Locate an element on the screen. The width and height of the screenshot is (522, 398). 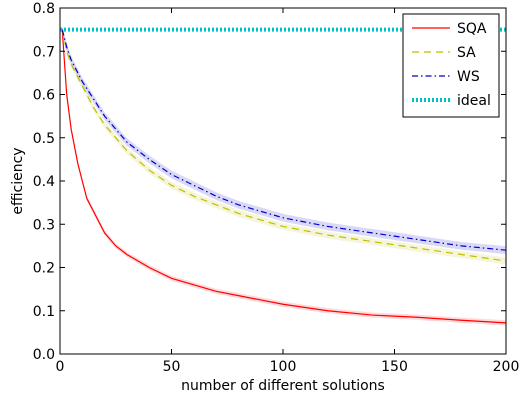
y-tick-label: 0.7 is located at coordinates (44, 52).